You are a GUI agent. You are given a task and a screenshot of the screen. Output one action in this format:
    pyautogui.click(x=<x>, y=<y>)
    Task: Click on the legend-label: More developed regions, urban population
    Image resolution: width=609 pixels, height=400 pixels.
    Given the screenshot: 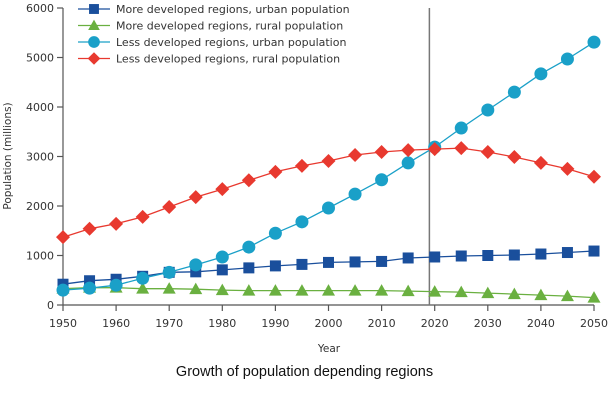 What is the action you would take?
    pyautogui.click(x=233, y=9)
    